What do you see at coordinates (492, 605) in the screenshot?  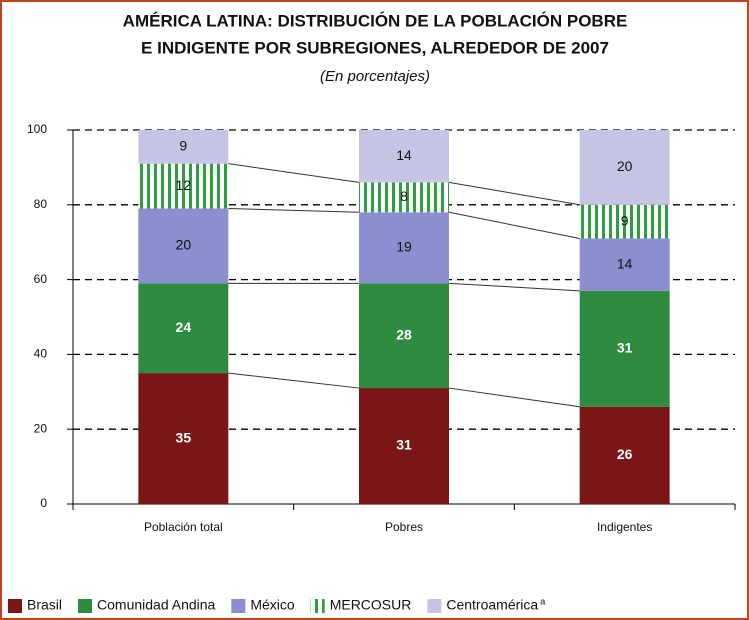 I see `legend-label: Centroamérica` at bounding box center [492, 605].